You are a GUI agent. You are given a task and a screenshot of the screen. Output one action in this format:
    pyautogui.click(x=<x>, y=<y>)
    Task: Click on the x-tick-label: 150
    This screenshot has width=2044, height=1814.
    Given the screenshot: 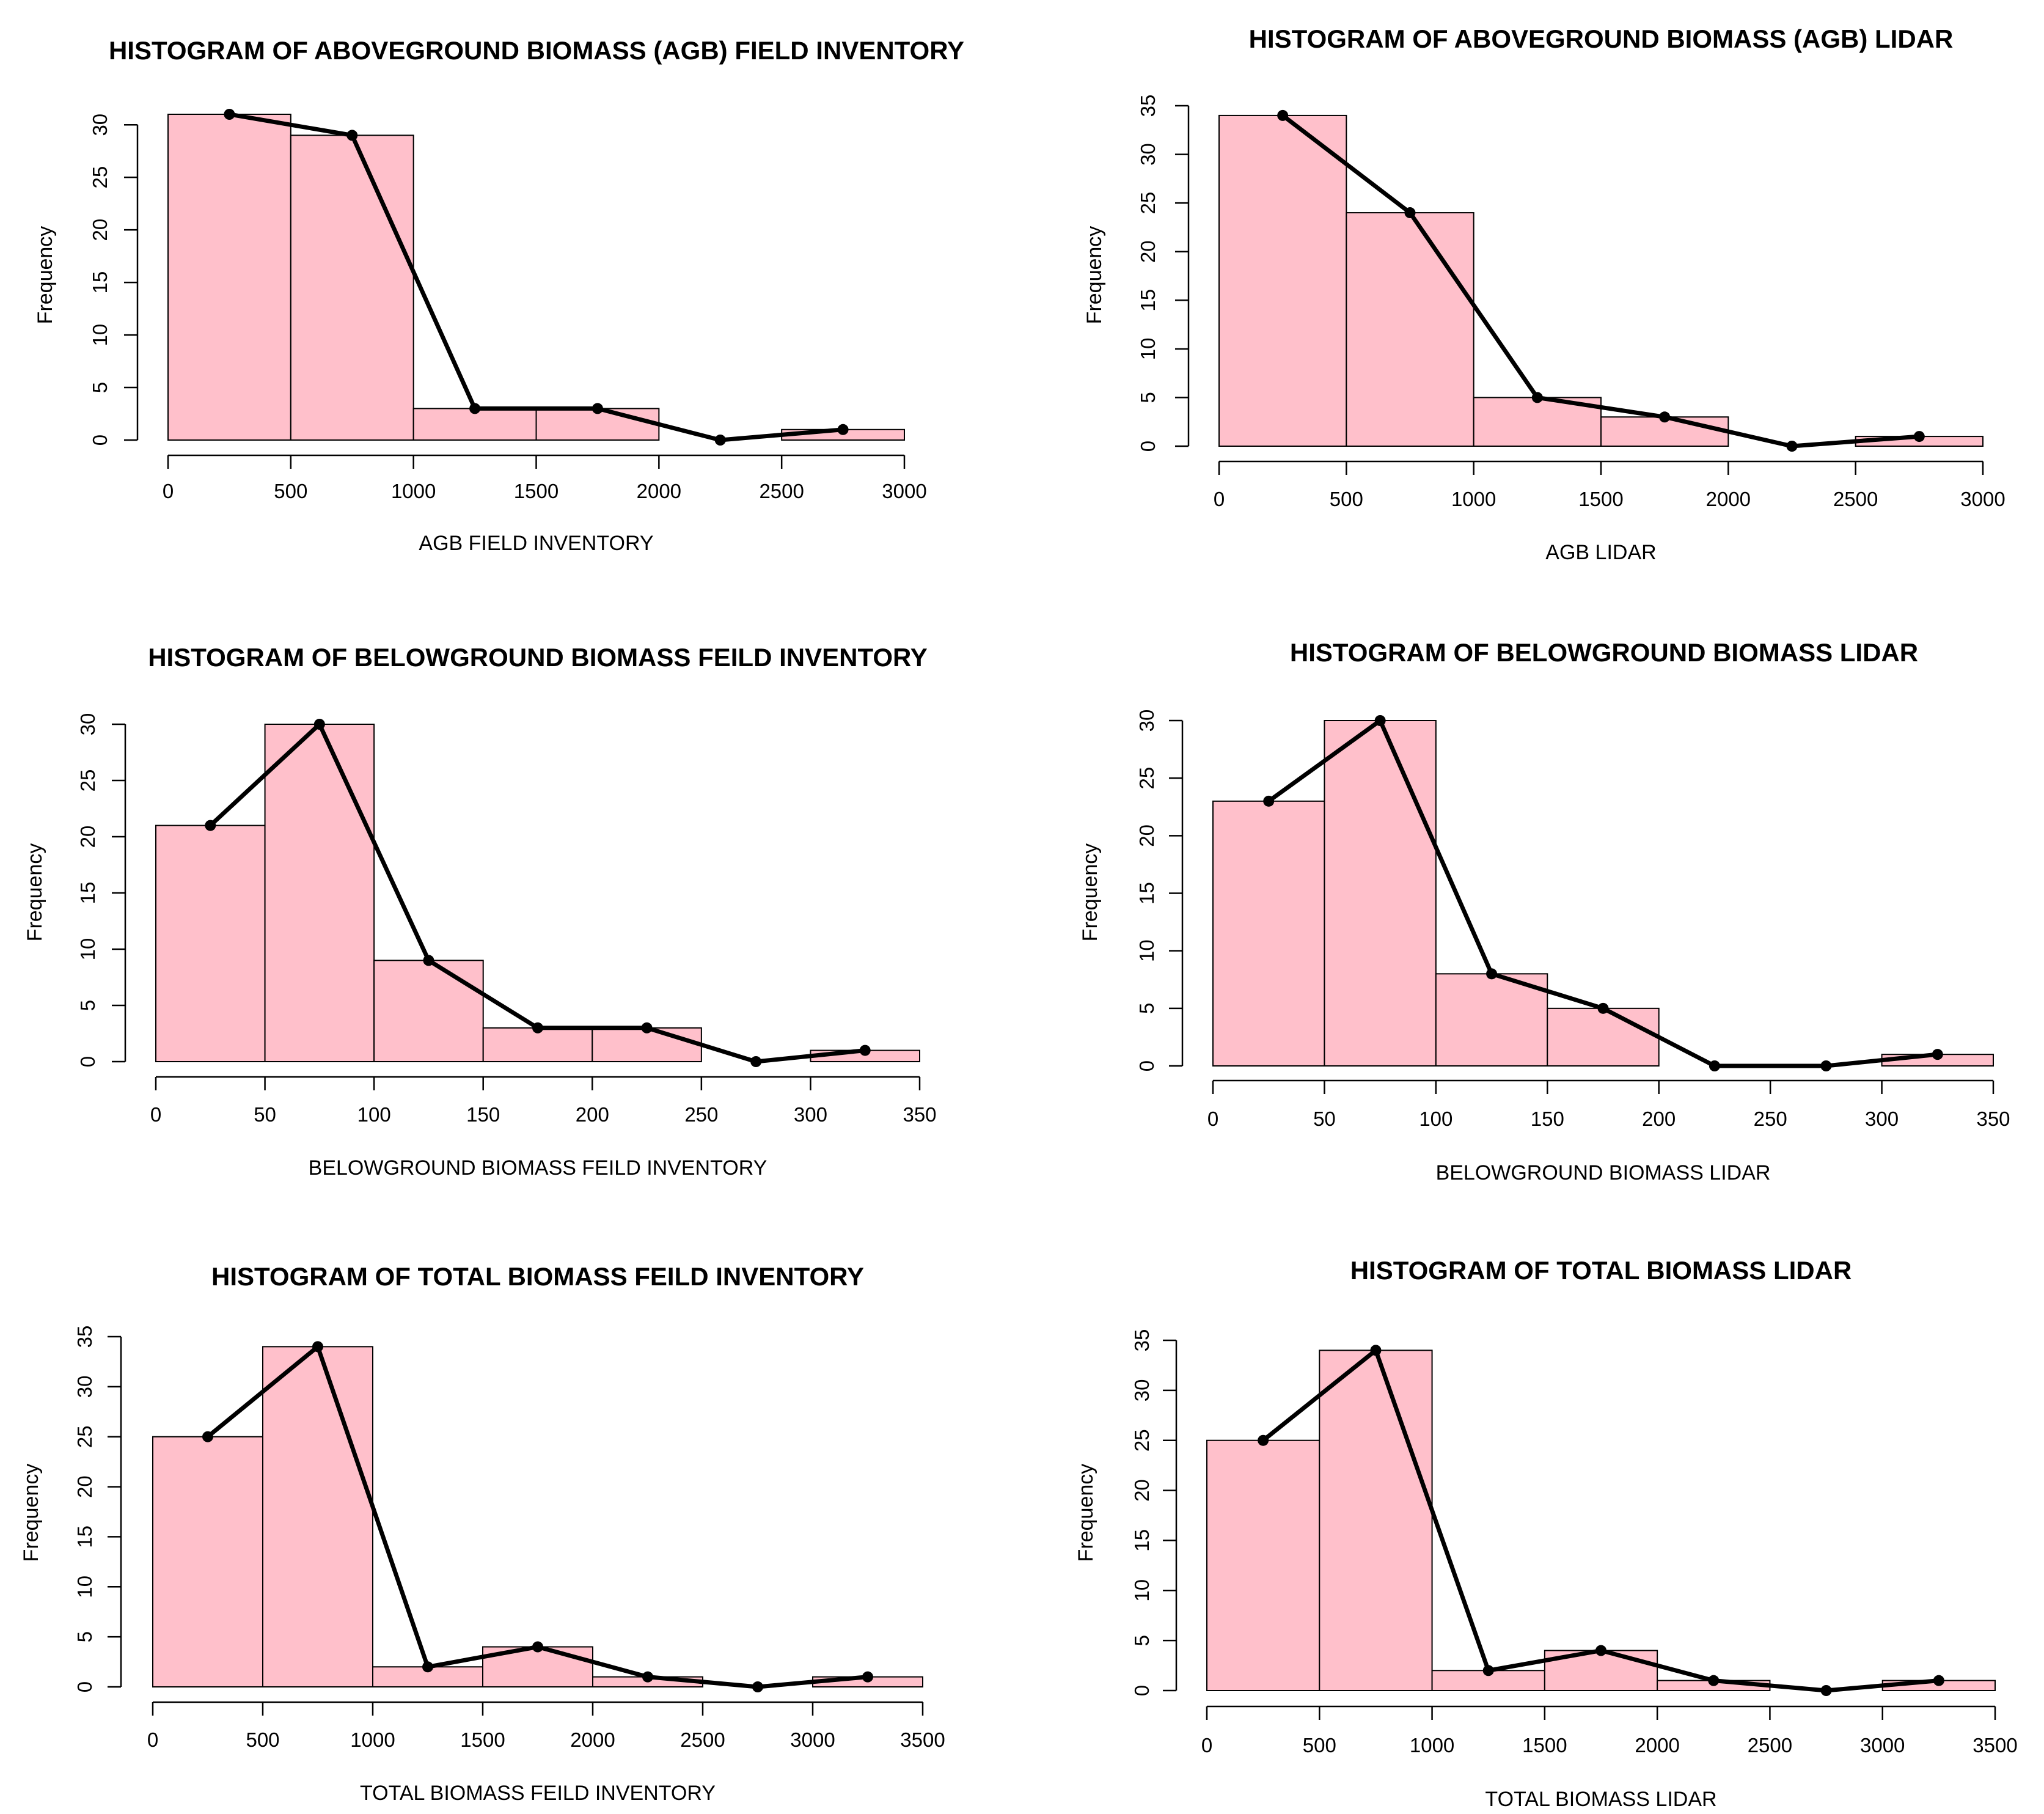 What is the action you would take?
    pyautogui.click(x=1547, y=1118)
    